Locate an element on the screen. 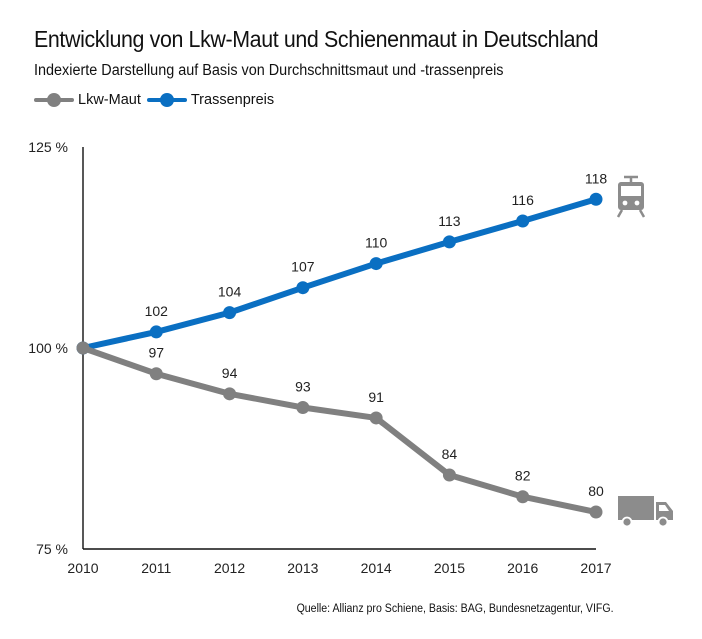  x-tick-label: 2015 is located at coordinates (449, 568).